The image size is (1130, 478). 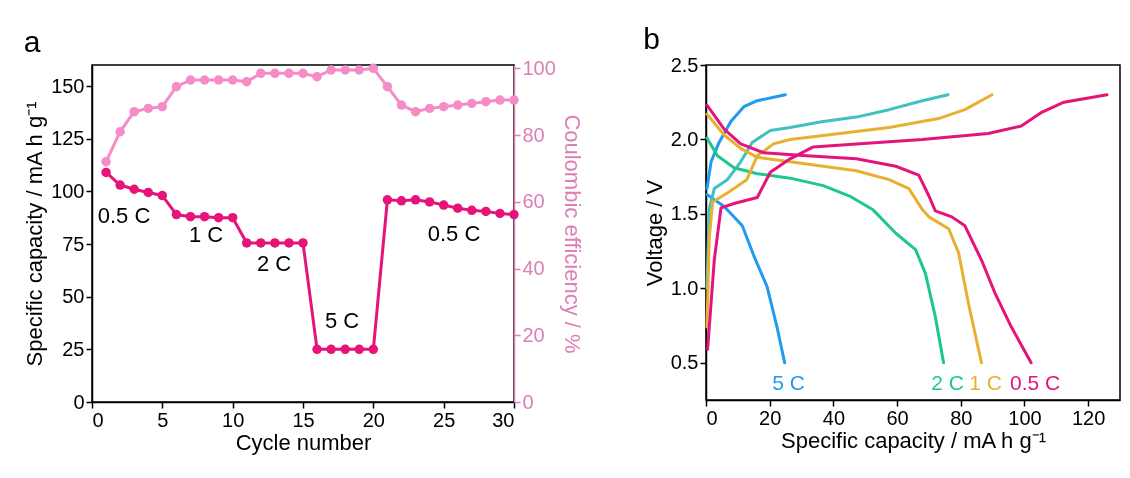 What do you see at coordinates (233, 419) in the screenshot?
I see `x-tick-label: 10` at bounding box center [233, 419].